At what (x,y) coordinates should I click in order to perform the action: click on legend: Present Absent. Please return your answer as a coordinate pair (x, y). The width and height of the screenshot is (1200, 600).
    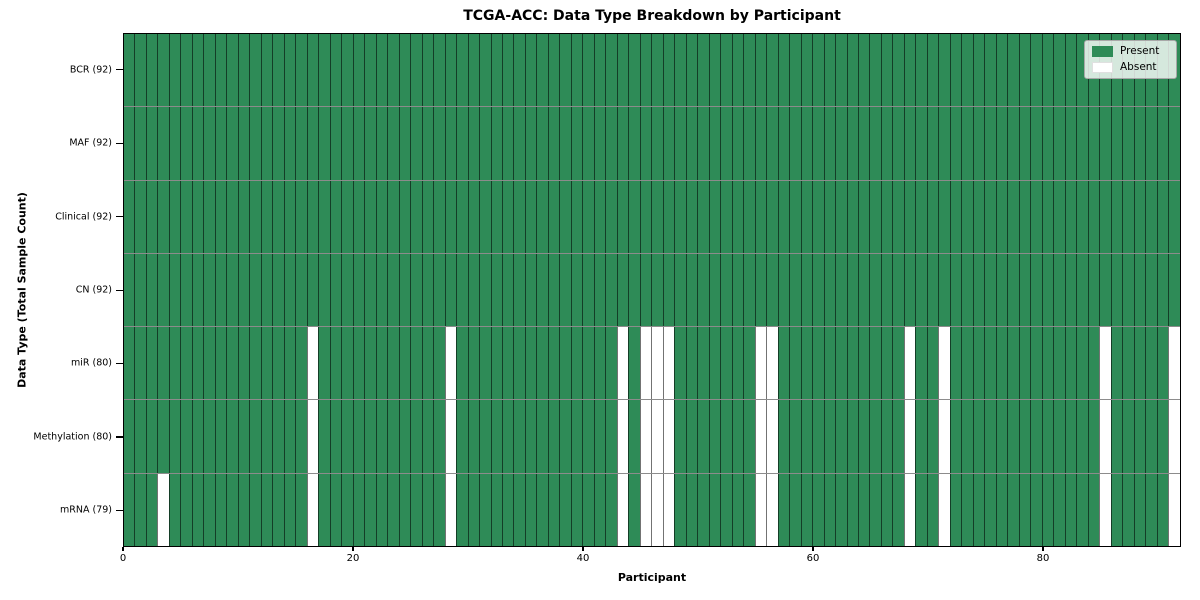
    Looking at the image, I should click on (1130, 59).